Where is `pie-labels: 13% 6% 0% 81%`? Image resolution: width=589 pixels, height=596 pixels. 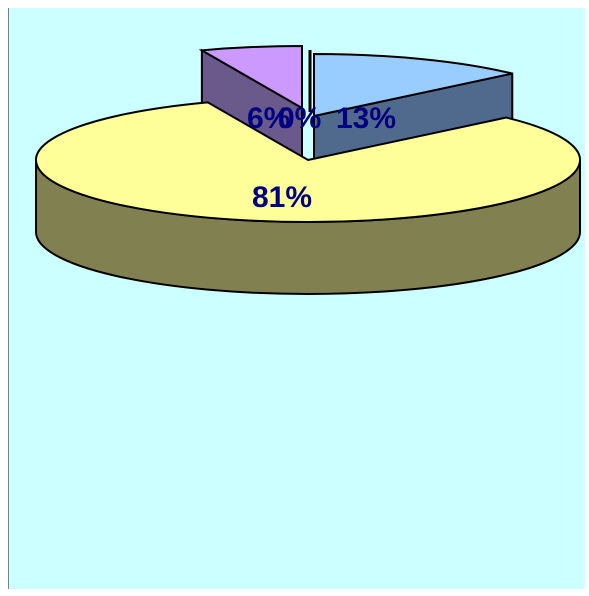
pie-labels: 13% 6% 0% 81% is located at coordinates (321, 158).